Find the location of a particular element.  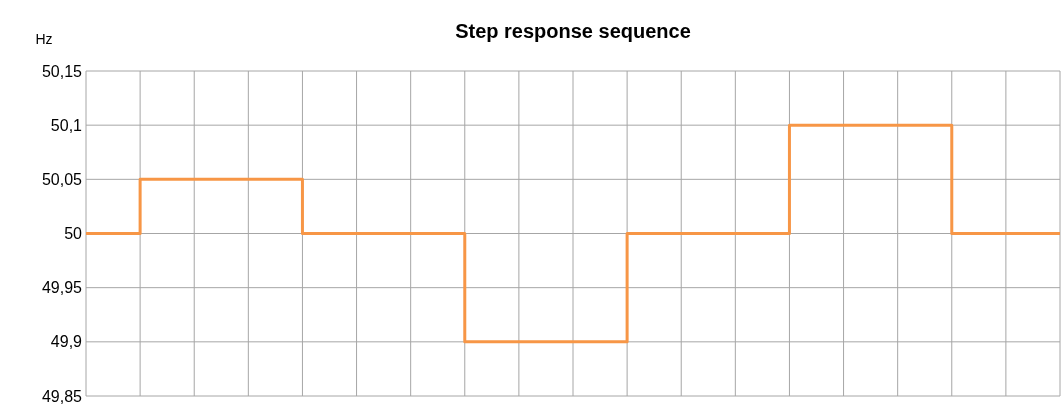

y-tick-label: 49,85 is located at coordinates (62, 396).